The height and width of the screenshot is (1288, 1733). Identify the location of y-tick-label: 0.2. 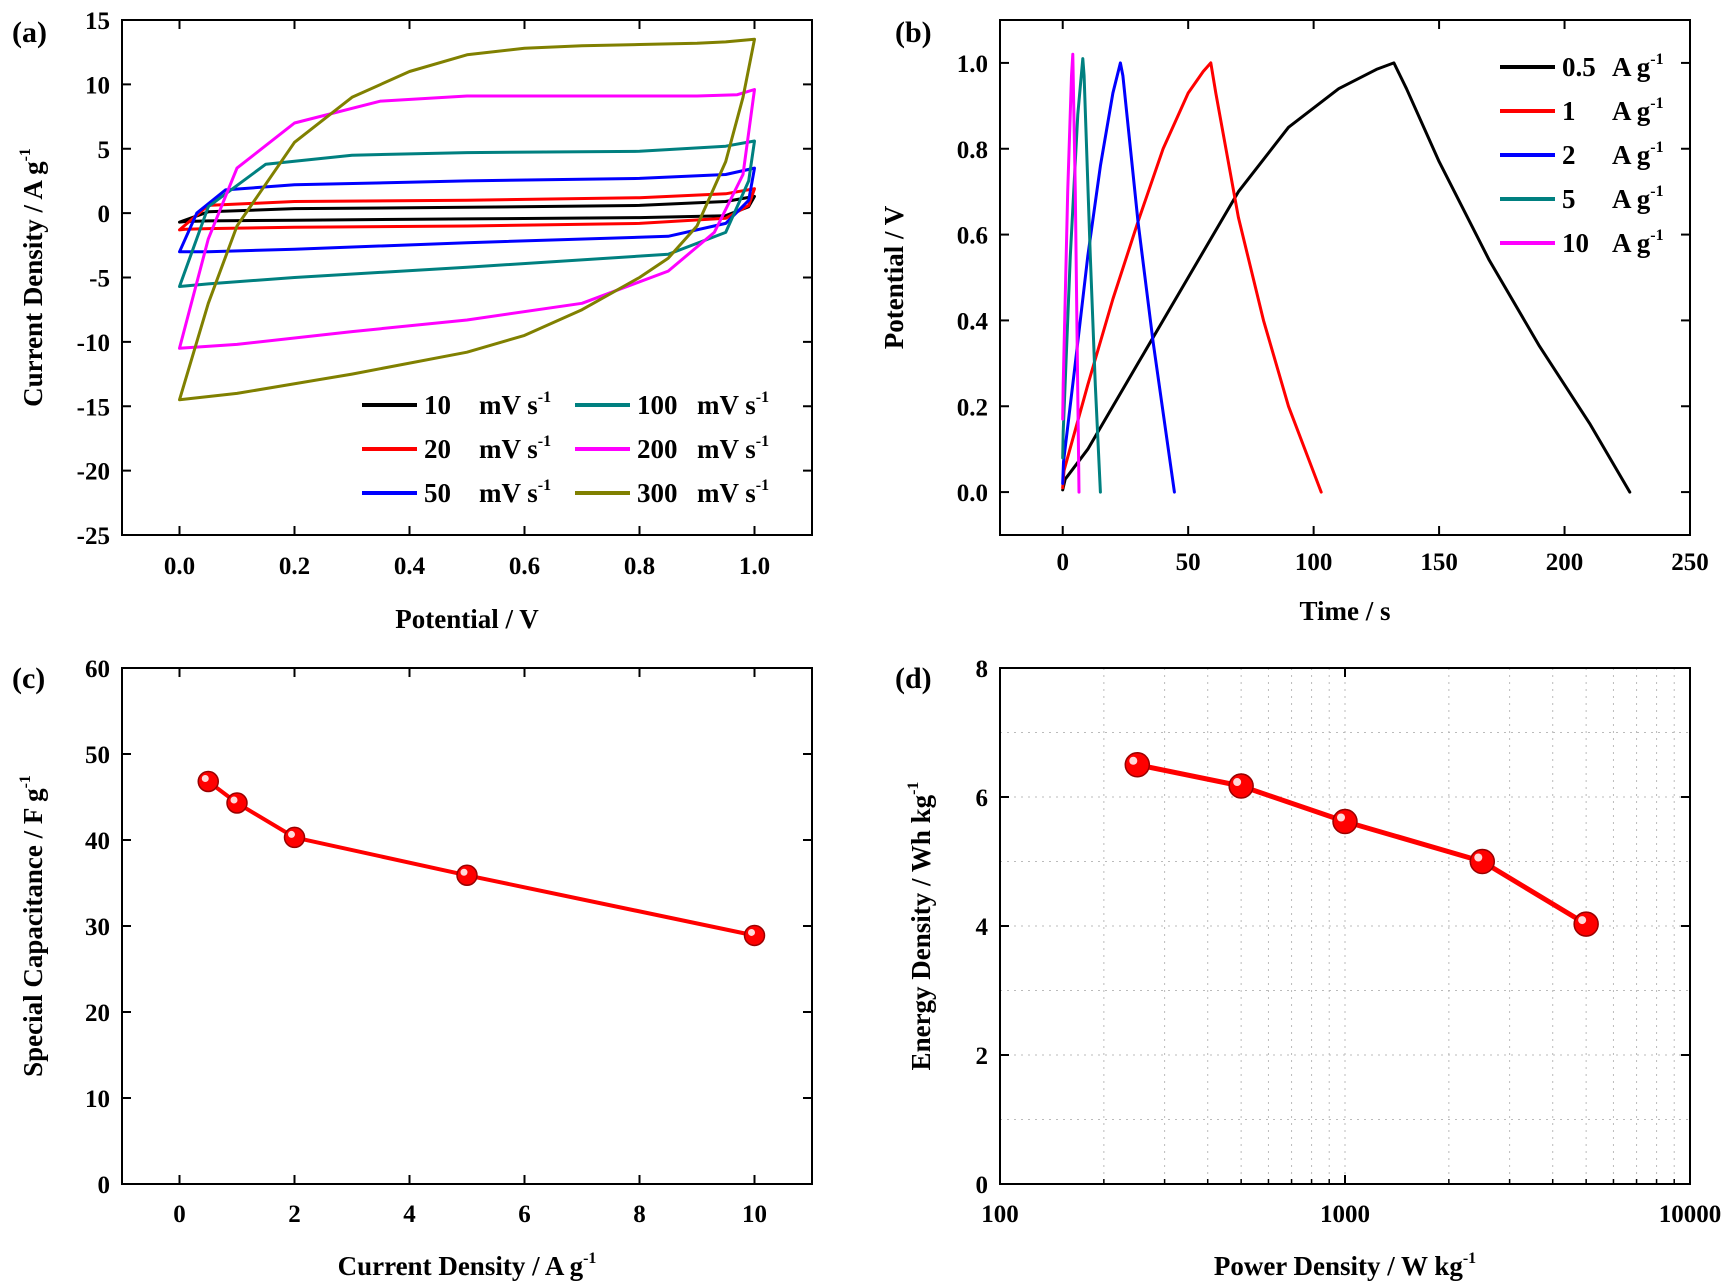
(972, 407).